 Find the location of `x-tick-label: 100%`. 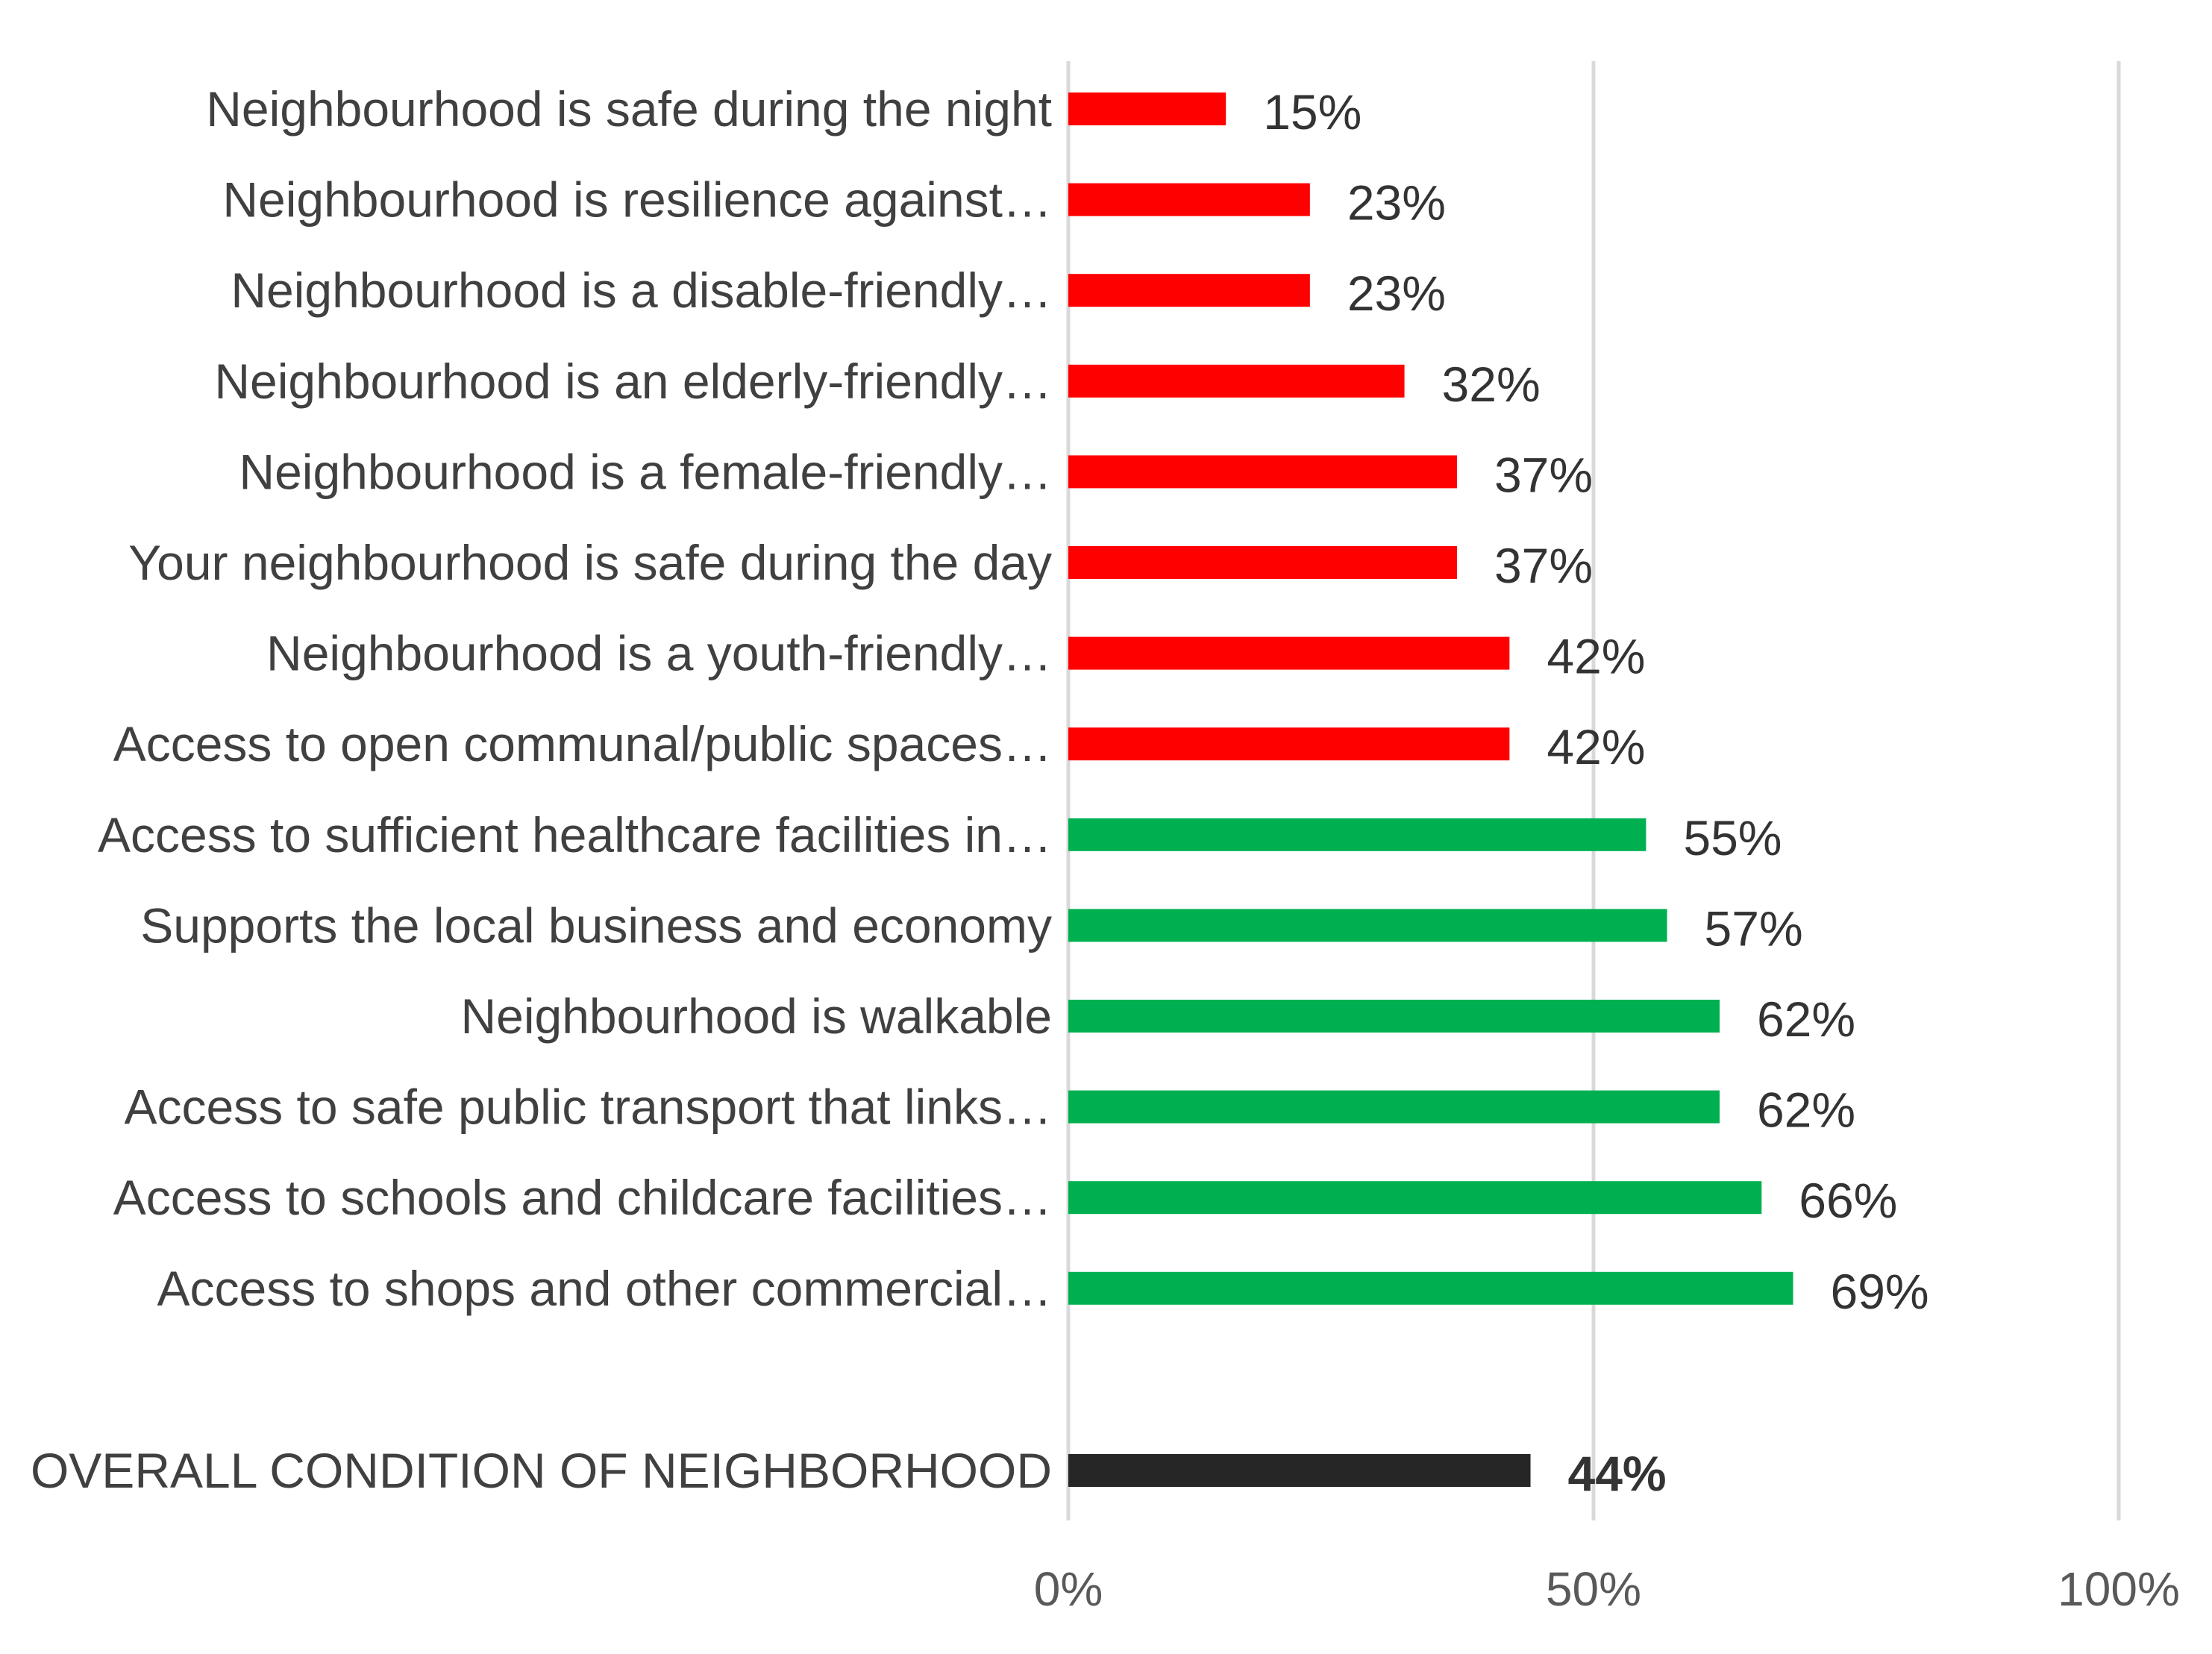

x-tick-label: 100% is located at coordinates (2119, 1589).